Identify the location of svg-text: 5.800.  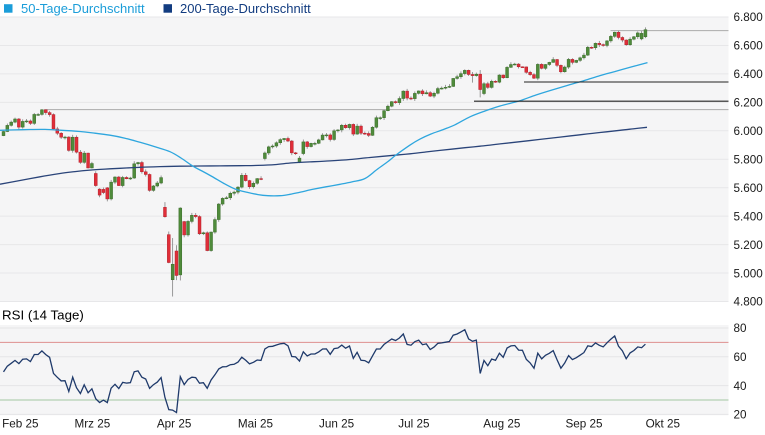
(749, 159).